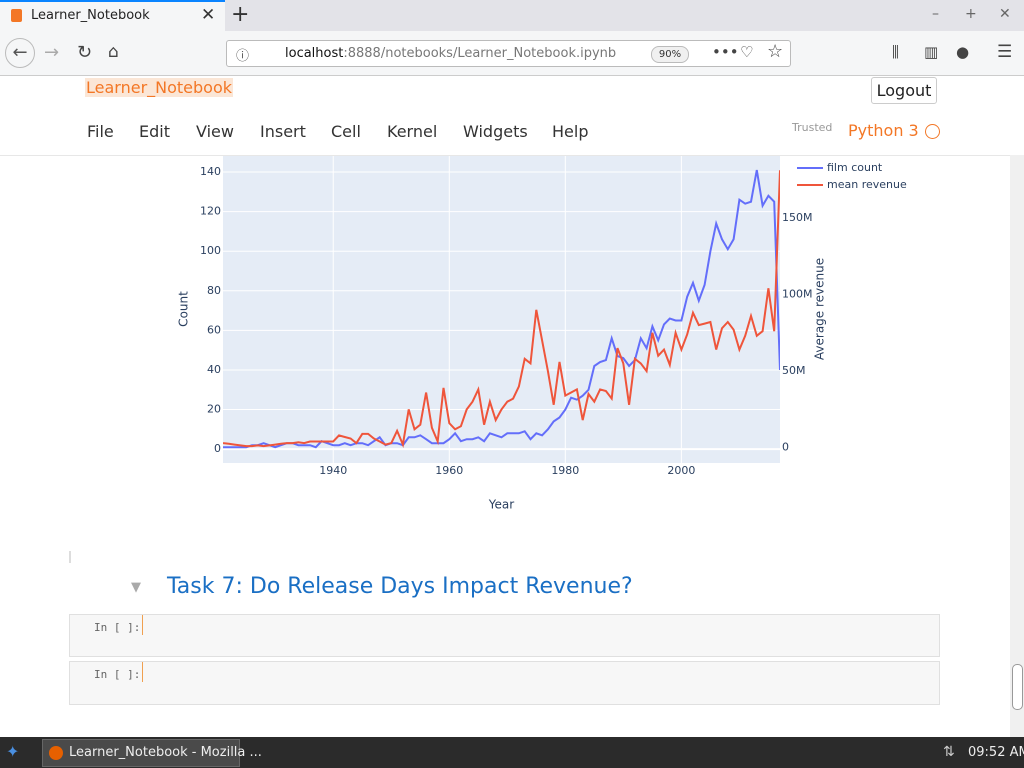  What do you see at coordinates (747, 52) in the screenshot?
I see `pocket: ♡` at bounding box center [747, 52].